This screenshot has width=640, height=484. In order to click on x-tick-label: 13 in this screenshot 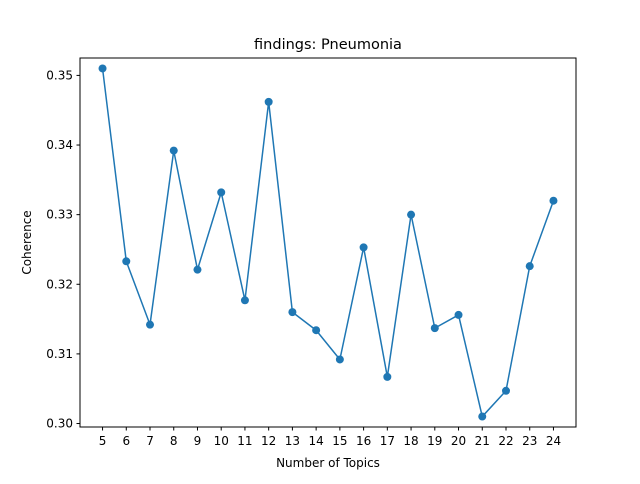, I will do `click(292, 441)`.